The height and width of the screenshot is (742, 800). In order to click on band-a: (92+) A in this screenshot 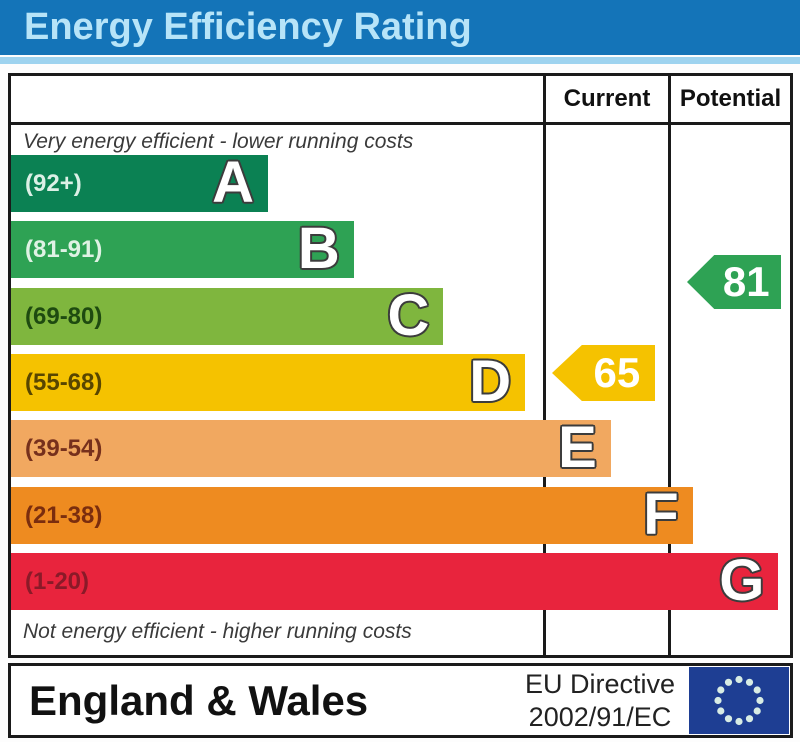, I will do `click(140, 182)`.